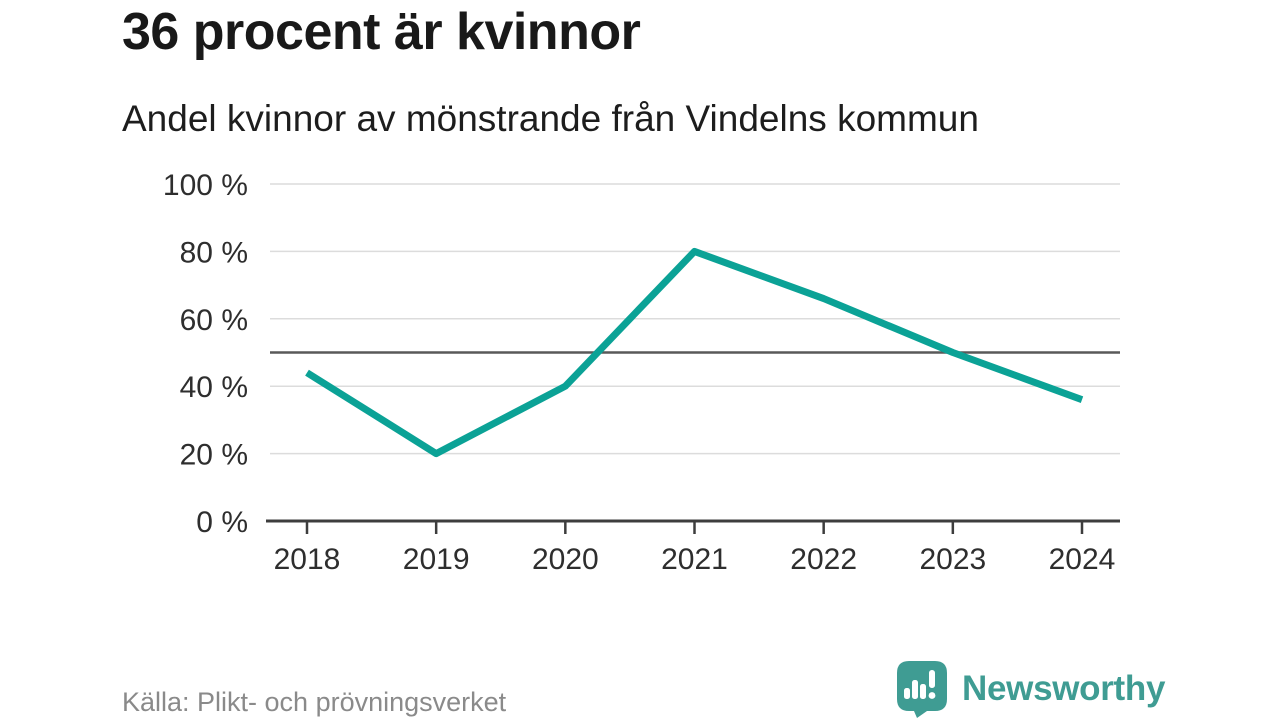 The width and height of the screenshot is (1280, 720). Describe the element at coordinates (314, 702) in the screenshot. I see `source-note: Källa: Plikt- och prövningsverket` at that location.